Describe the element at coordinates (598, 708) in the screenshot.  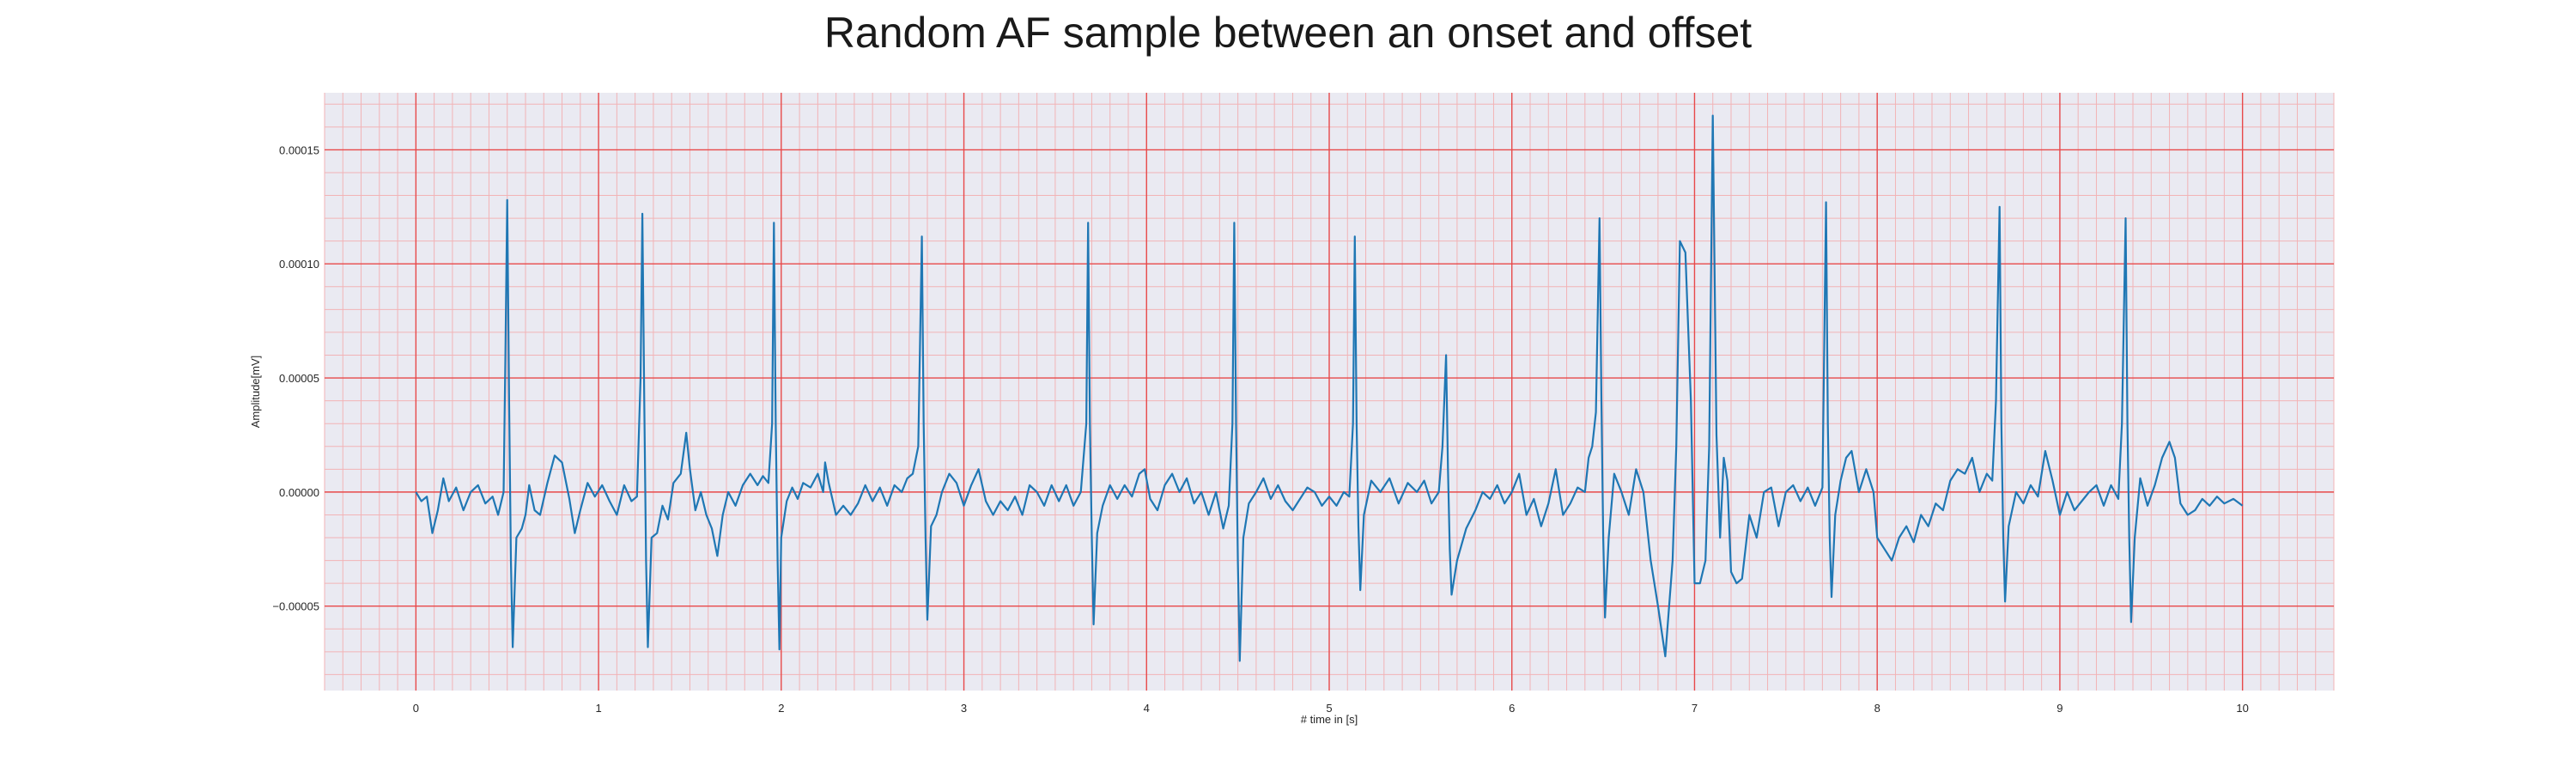
I see `x-tick-label: 1` at that location.